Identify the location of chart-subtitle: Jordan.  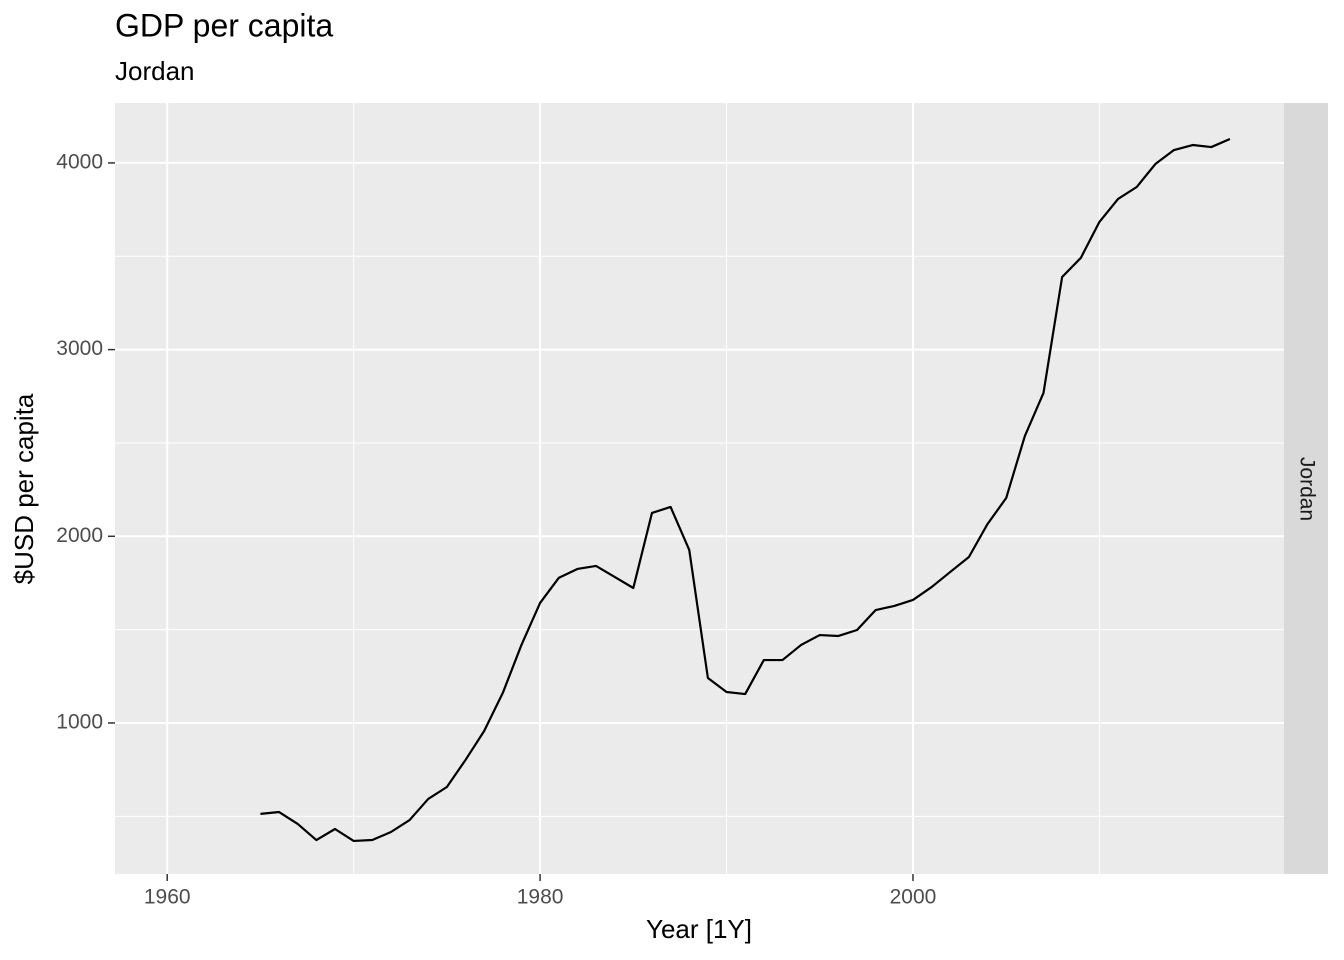
(155, 71).